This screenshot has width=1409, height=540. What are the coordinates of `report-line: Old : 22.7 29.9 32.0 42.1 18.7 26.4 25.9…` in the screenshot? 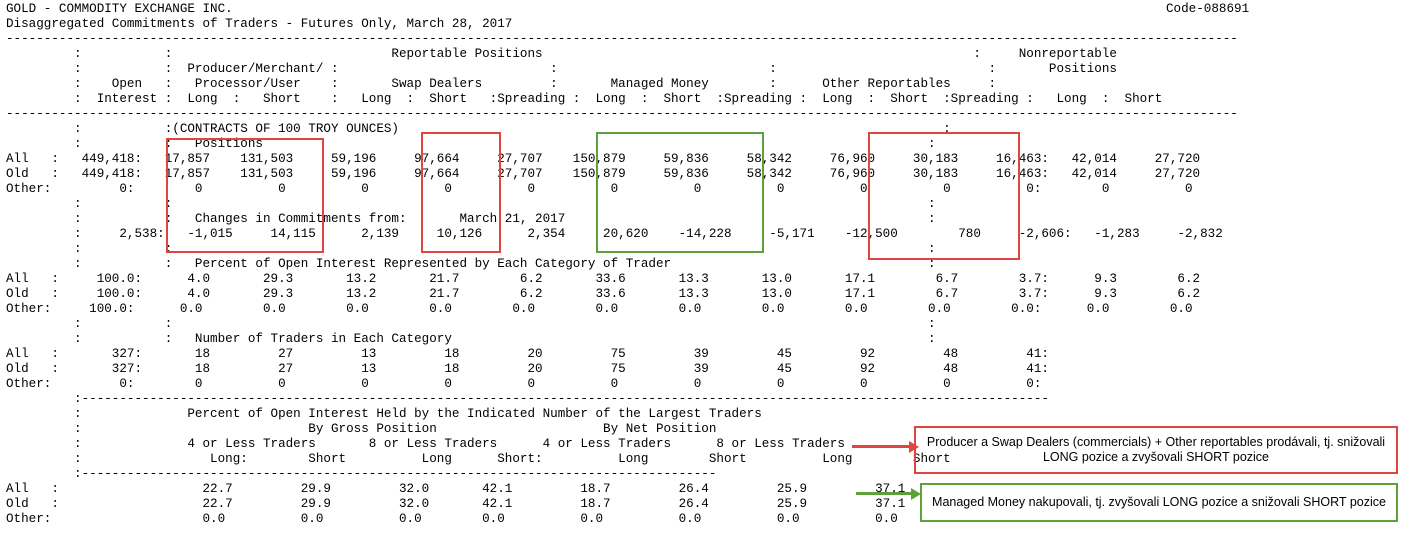 It's located at (456, 504).